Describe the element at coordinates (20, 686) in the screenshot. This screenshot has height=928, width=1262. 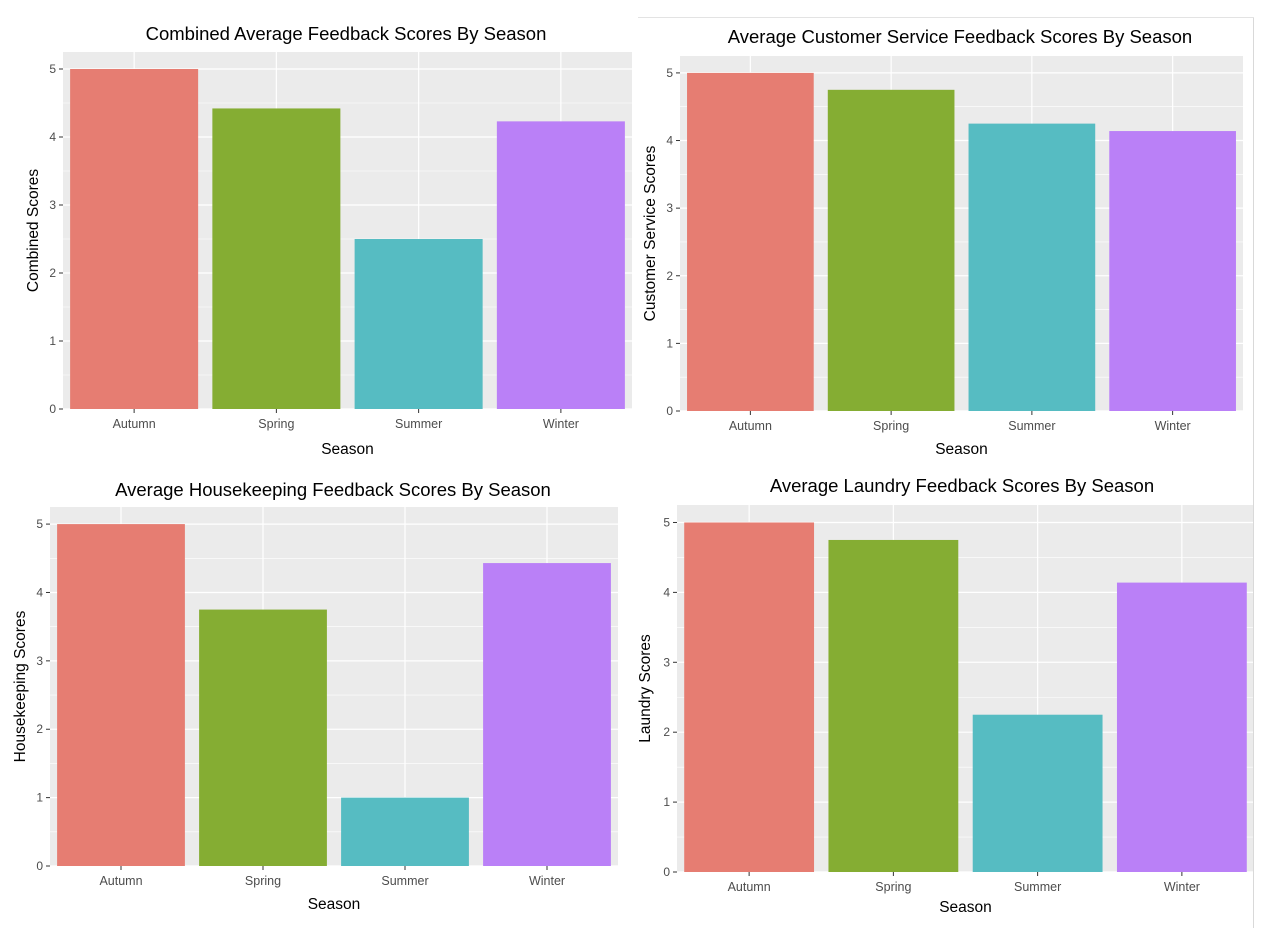
I see `y-axis-label: Housekeeping Scores` at that location.